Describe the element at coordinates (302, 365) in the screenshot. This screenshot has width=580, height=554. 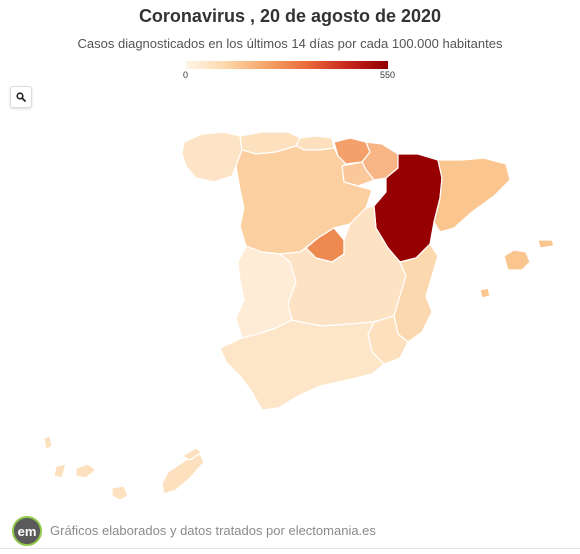
I see `region-andalucia` at that location.